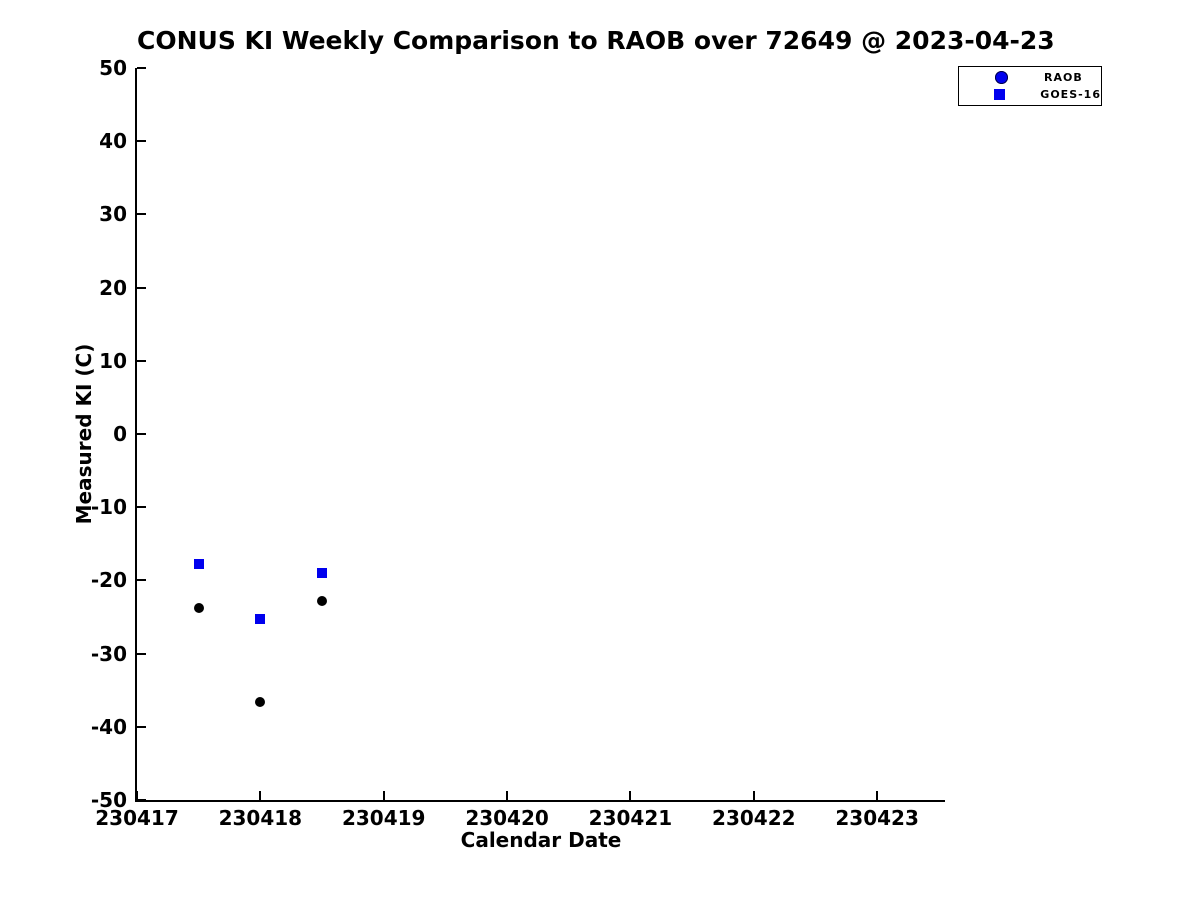 This screenshot has height=900, width=1200. I want to click on x-axis-line, so click(540, 801).